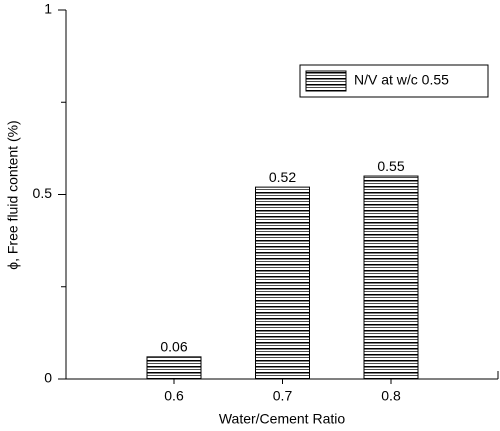  Describe the element at coordinates (48, 378) in the screenshot. I see `y-tick-label: 0` at that location.